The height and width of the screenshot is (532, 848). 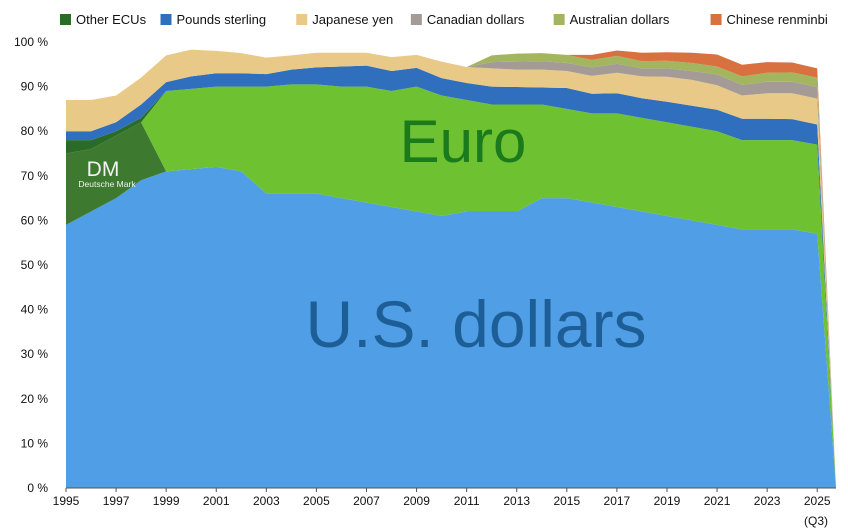 I want to click on y-tick-label: 80 %, so click(x=35, y=131).